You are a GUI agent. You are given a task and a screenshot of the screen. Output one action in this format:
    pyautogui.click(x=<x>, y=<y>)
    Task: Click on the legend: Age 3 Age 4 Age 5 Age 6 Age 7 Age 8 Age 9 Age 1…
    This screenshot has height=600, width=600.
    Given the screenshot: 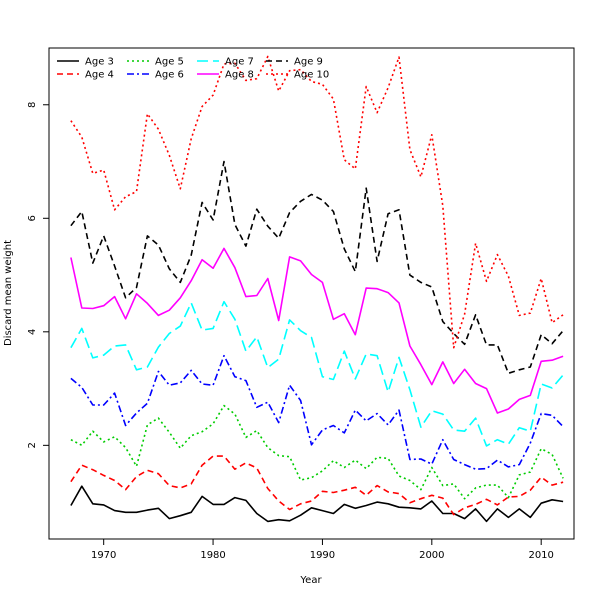 What is the action you would take?
    pyautogui.click(x=193, y=69)
    